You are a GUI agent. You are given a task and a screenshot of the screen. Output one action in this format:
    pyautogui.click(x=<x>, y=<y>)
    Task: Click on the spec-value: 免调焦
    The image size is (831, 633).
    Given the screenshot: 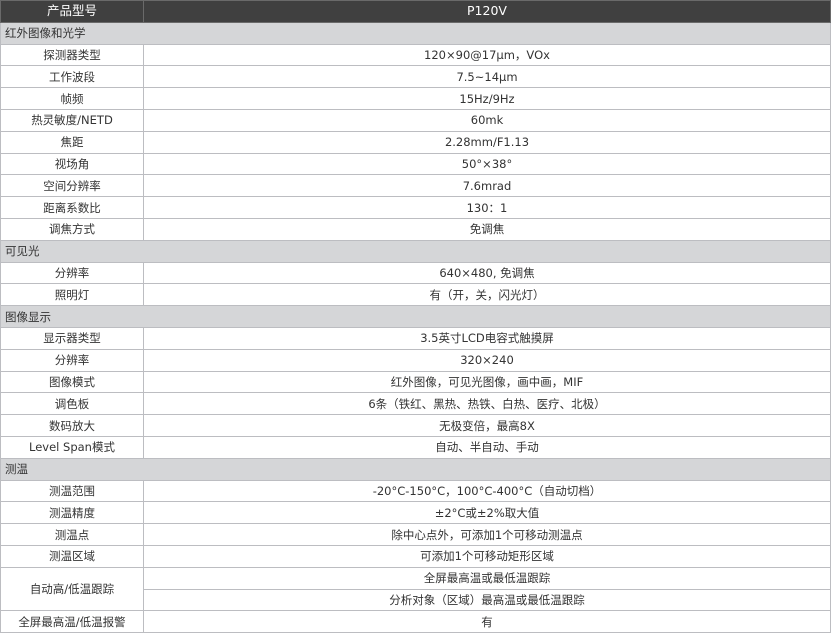 What is the action you would take?
    pyautogui.click(x=487, y=229)
    